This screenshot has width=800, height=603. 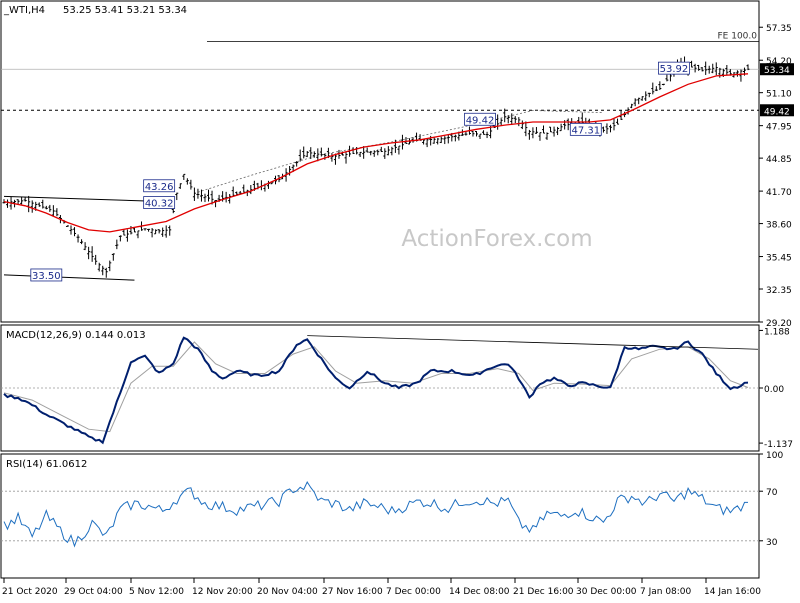 What do you see at coordinates (772, 543) in the screenshot?
I see `rsi-axis-label: 30` at bounding box center [772, 543].